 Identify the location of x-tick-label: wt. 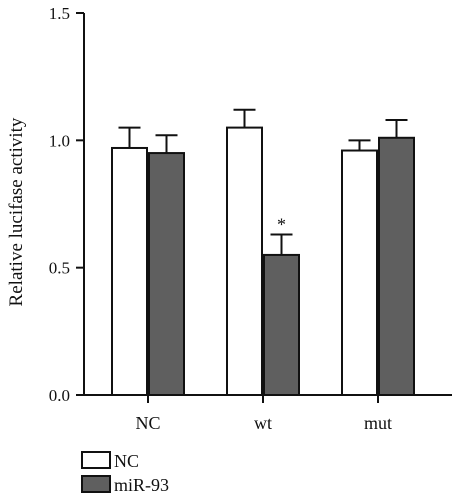
(263, 423).